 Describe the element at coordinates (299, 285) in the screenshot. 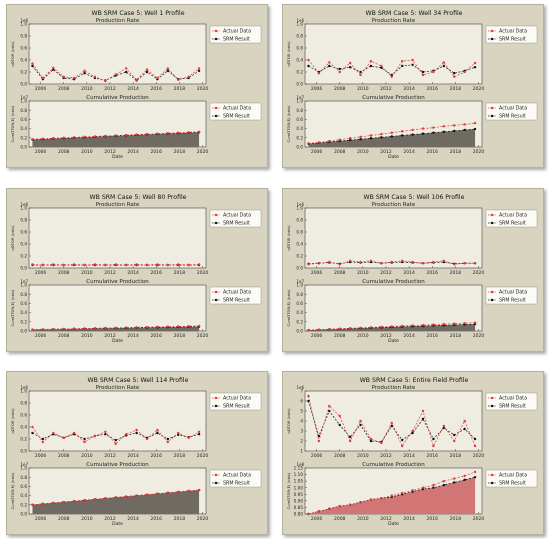

I see `cumulative-ytick-label: 1.0` at that location.